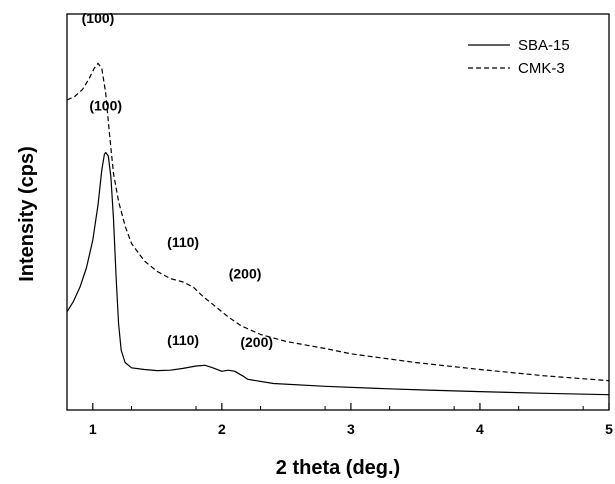  Describe the element at coordinates (183, 340) in the screenshot. I see `peak-label-4: (110)` at that location.